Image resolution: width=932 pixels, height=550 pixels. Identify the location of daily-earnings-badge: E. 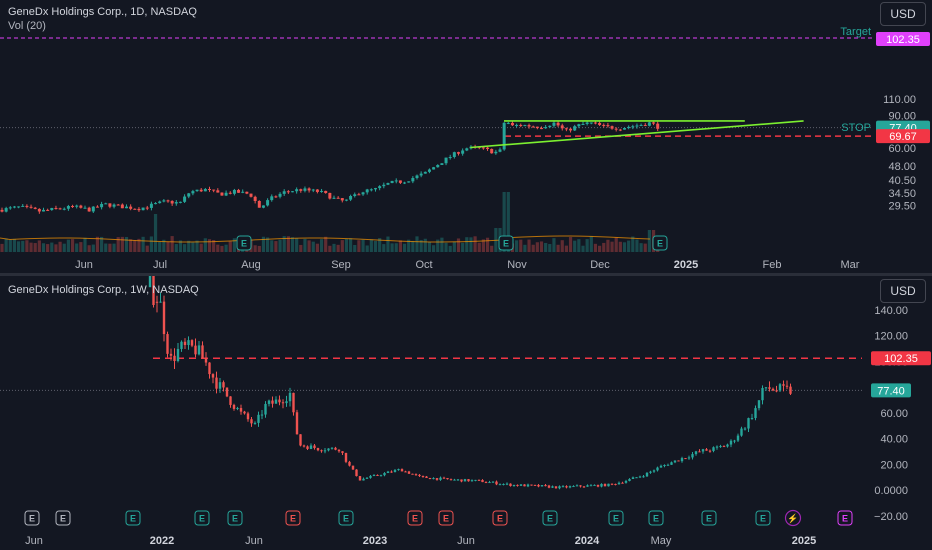
(506, 244).